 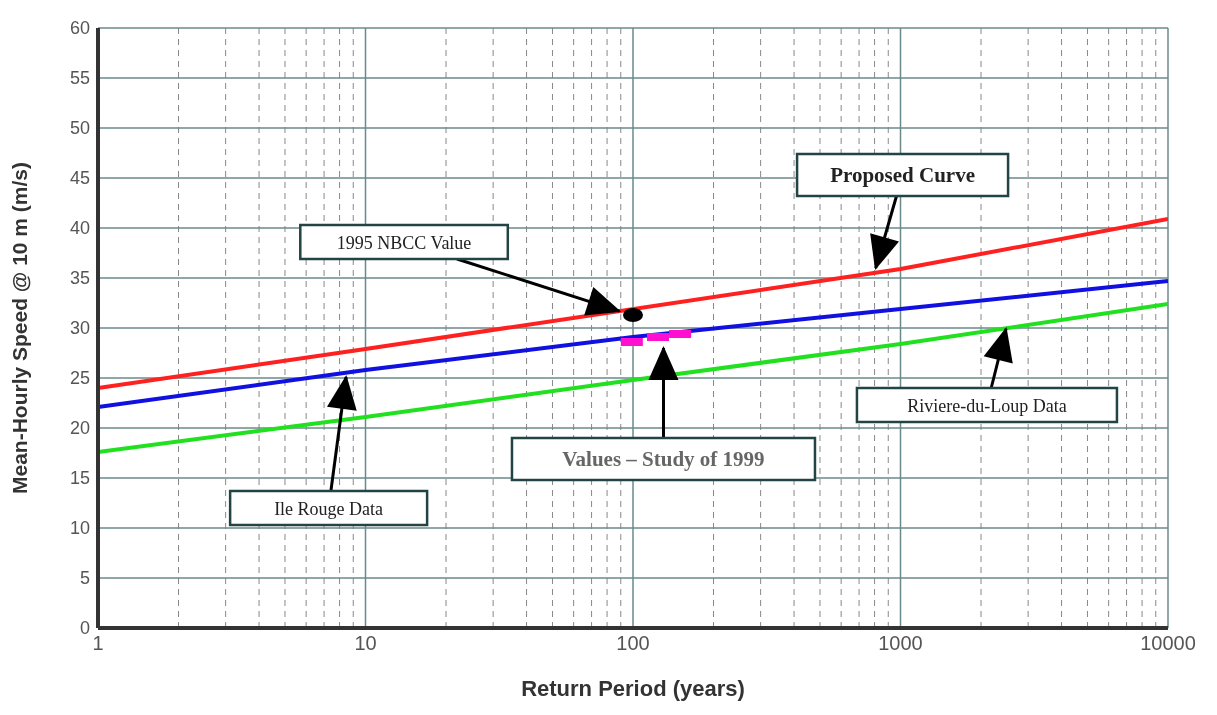 I want to click on x-tick-label: 100, so click(x=633, y=643).